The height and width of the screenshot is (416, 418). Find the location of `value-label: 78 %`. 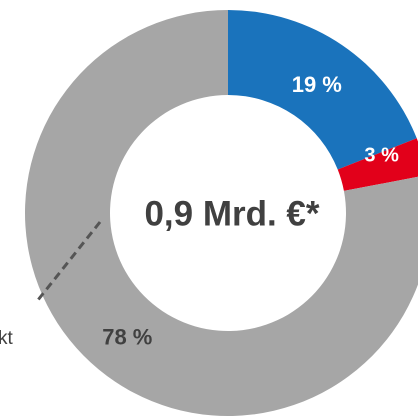

value-label: 78 % is located at coordinates (127, 337).